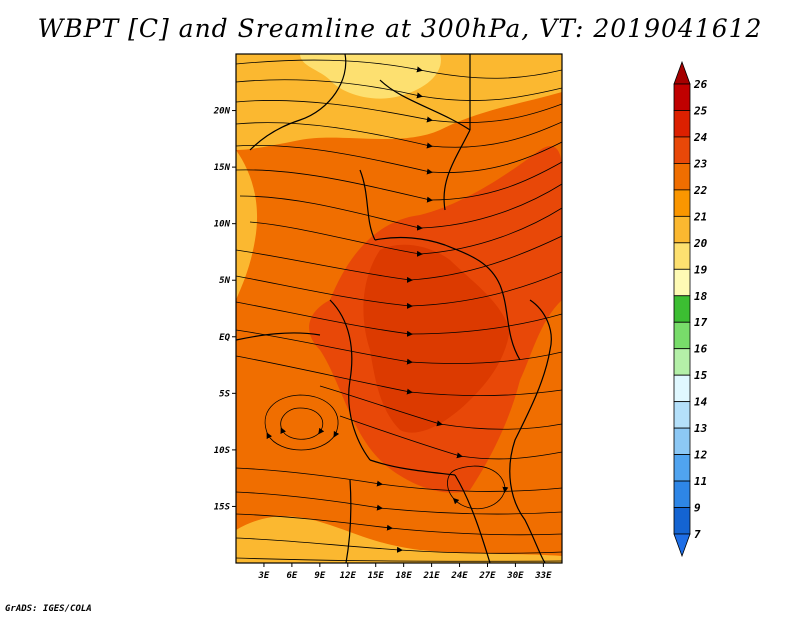 The width and height of the screenshot is (800, 618). What do you see at coordinates (701, 296) in the screenshot?
I see `colorbar-label: 18` at bounding box center [701, 296].